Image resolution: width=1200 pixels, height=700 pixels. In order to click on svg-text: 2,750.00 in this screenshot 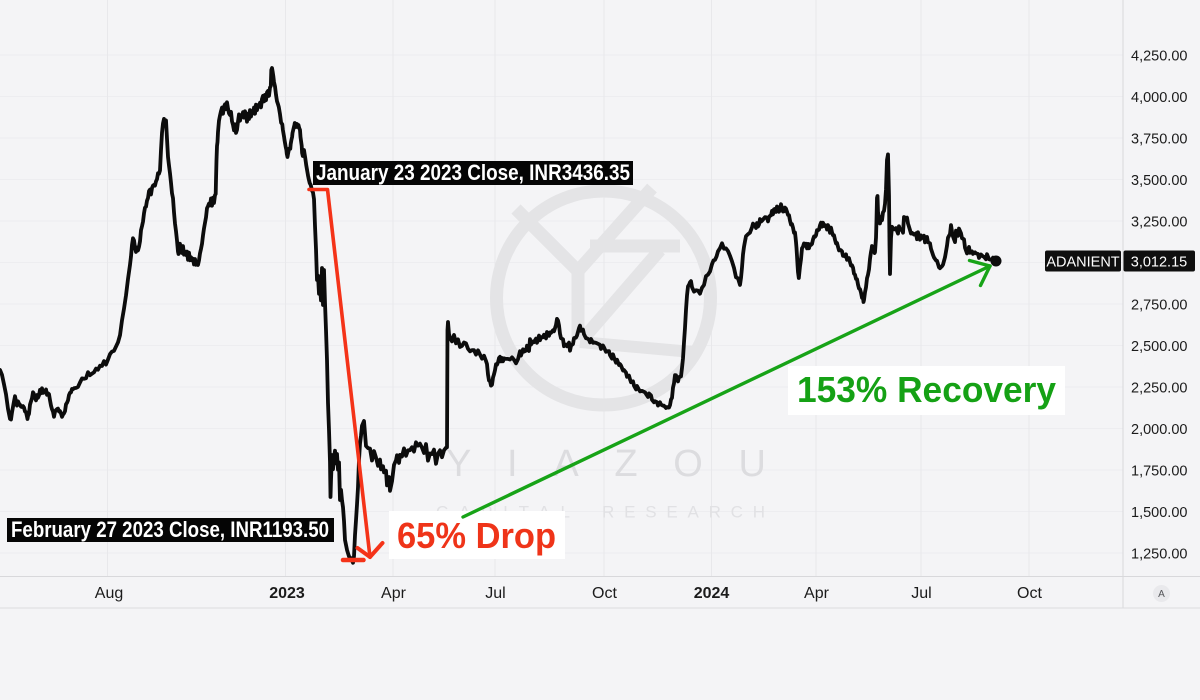, I will do `click(1159, 305)`.